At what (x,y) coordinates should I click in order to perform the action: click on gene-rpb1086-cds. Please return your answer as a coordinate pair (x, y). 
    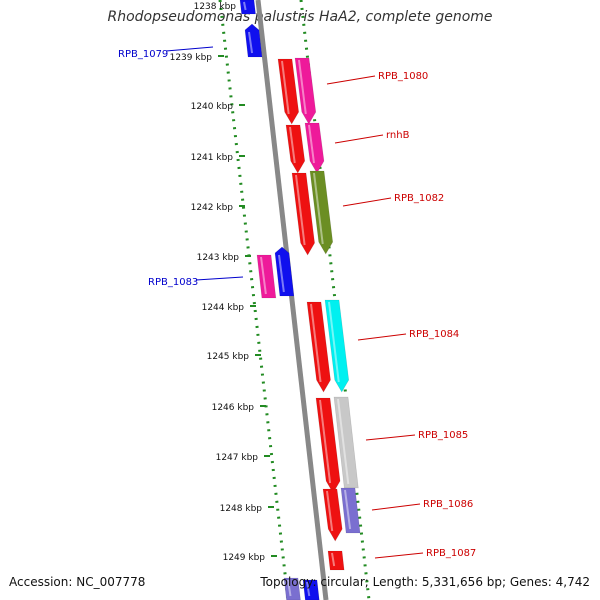
    Looking at the image, I should click on (332, 515).